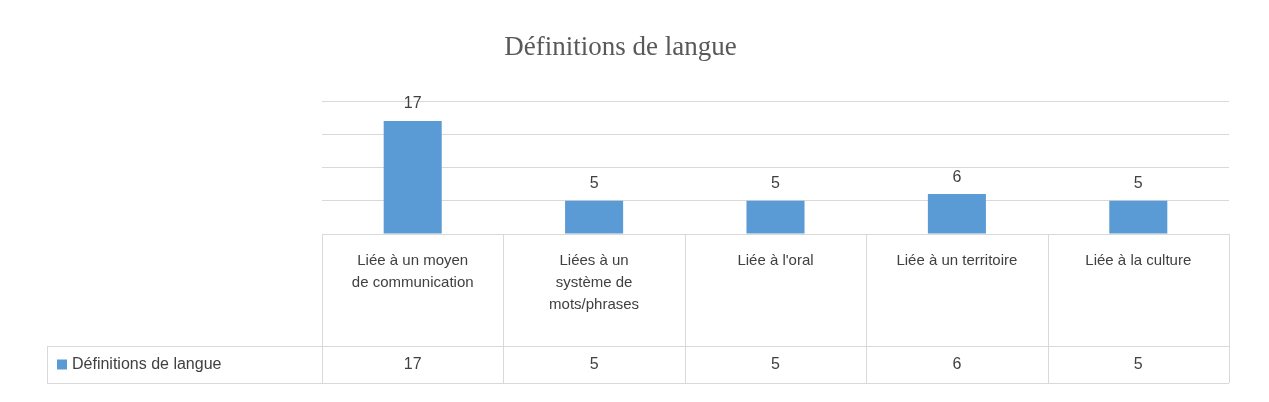 This screenshot has height=402, width=1269. Describe the element at coordinates (594, 281) in the screenshot. I see `x-tick-label: Liées à un système de mots/phrases` at that location.